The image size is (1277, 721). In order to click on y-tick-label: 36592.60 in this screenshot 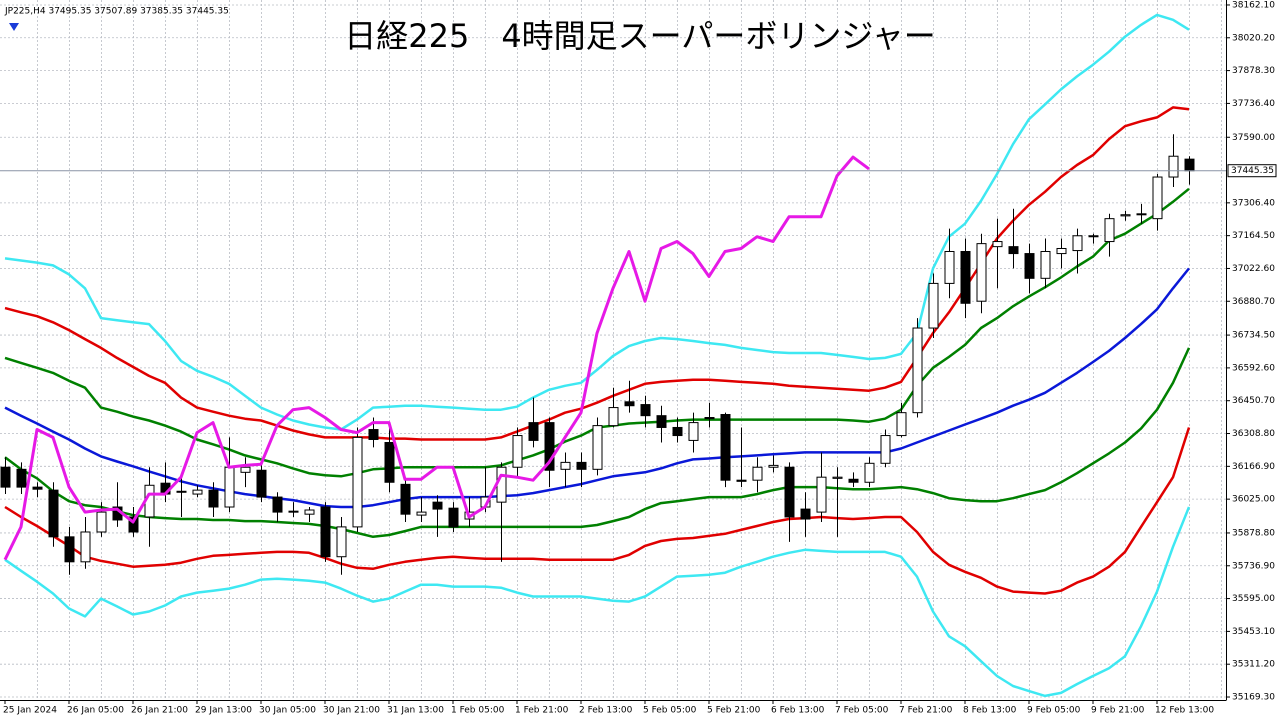, I will do `click(1253, 368)`.